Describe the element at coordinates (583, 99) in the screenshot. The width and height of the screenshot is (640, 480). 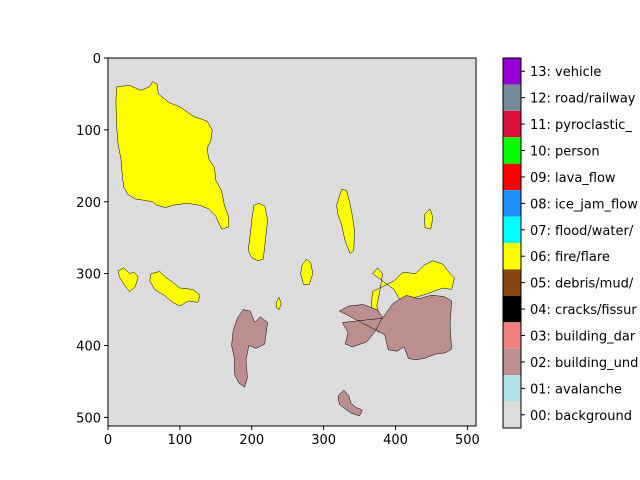
I see `legend-label: 12: road/railway` at that location.